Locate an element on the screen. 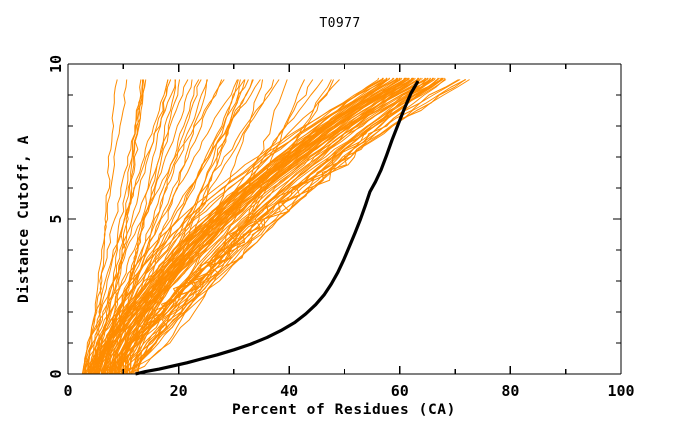 The image size is (680, 440). x-tick-label: 0 is located at coordinates (67, 391).